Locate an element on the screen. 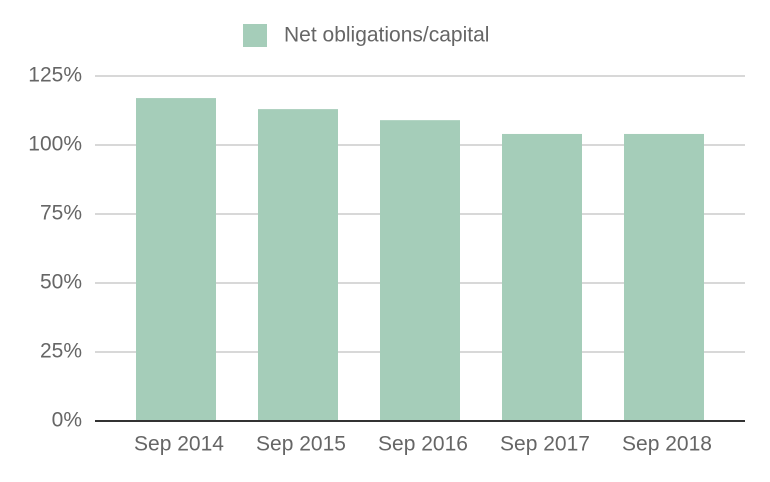 The height and width of the screenshot is (482, 770). y-tick-label: 75% is located at coordinates (61, 213).